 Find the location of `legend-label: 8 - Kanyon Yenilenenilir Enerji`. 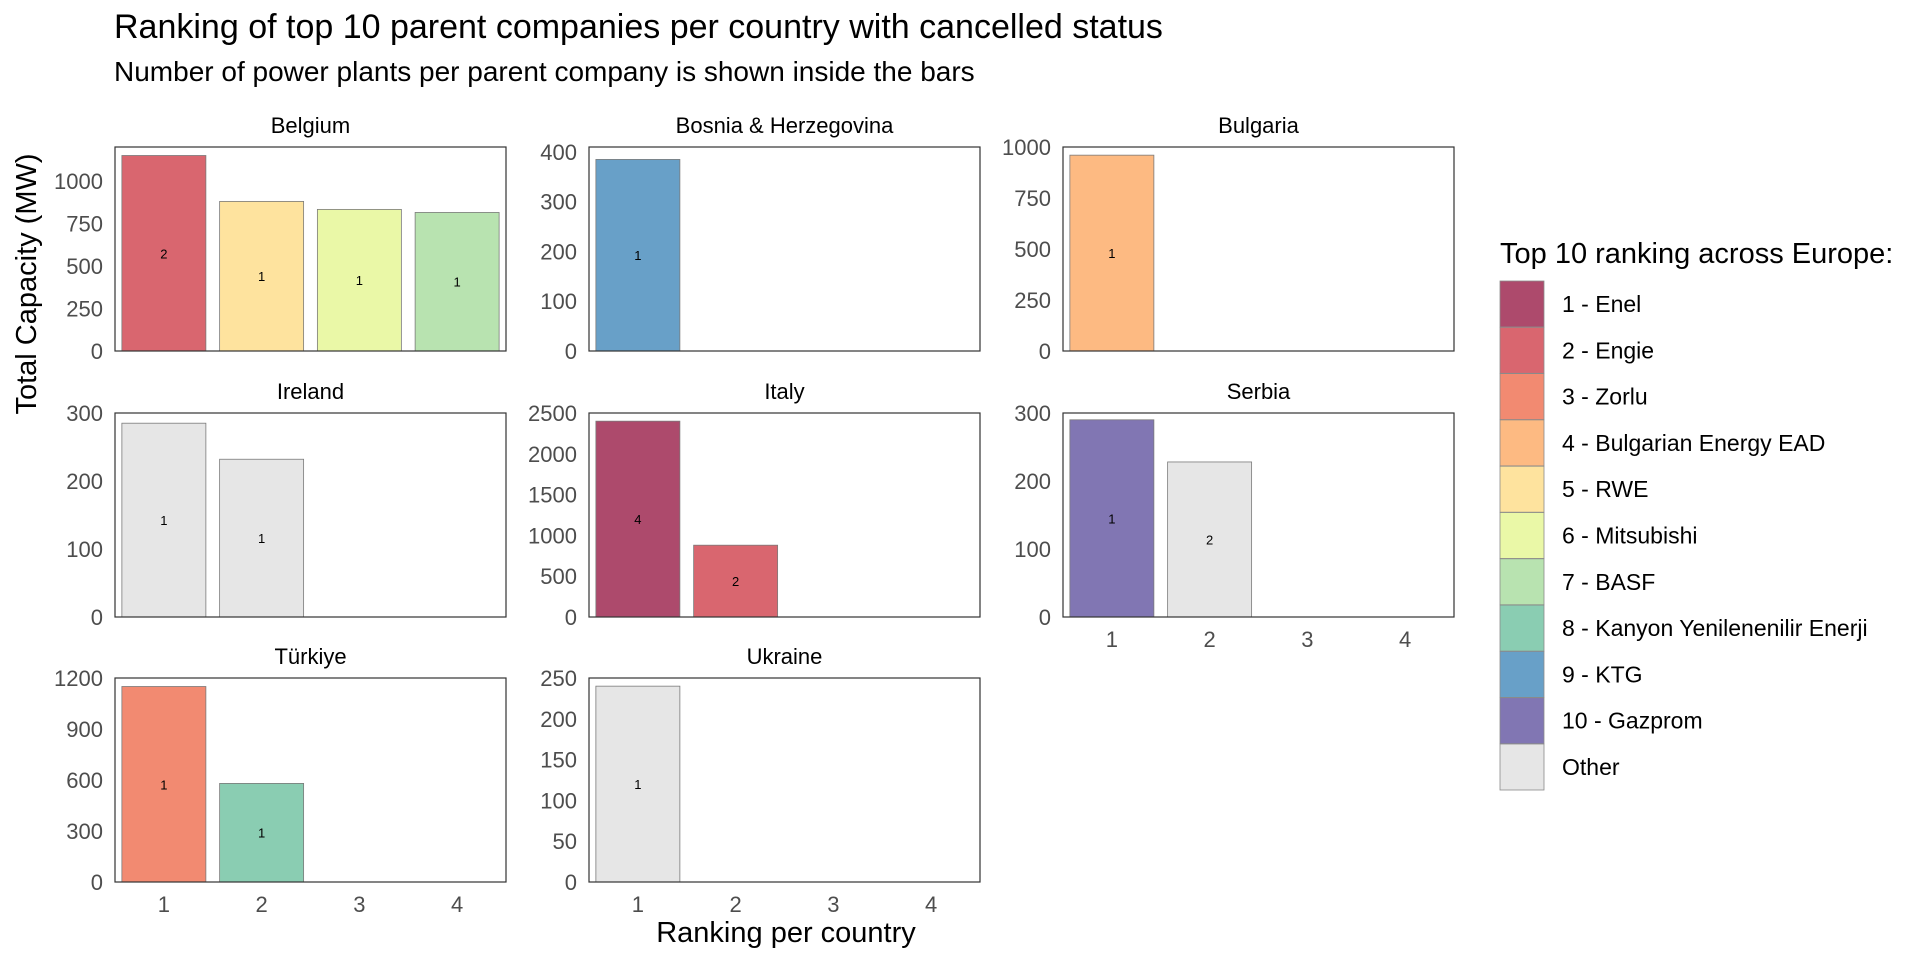

legend-label: 8 - Kanyon Yenilenenilir Enerji is located at coordinates (1715, 628).